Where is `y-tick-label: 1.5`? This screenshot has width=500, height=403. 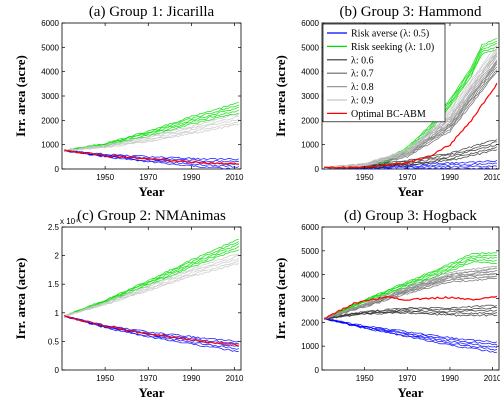
y-tick-label: 1.5 is located at coordinates (54, 284).